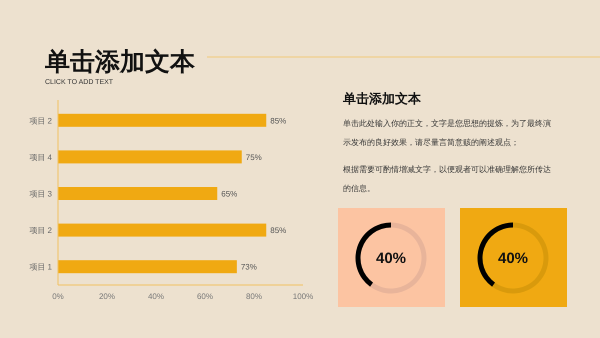  What do you see at coordinates (41, 194) in the screenshot?
I see `y-tick-label: 项目 3` at bounding box center [41, 194].